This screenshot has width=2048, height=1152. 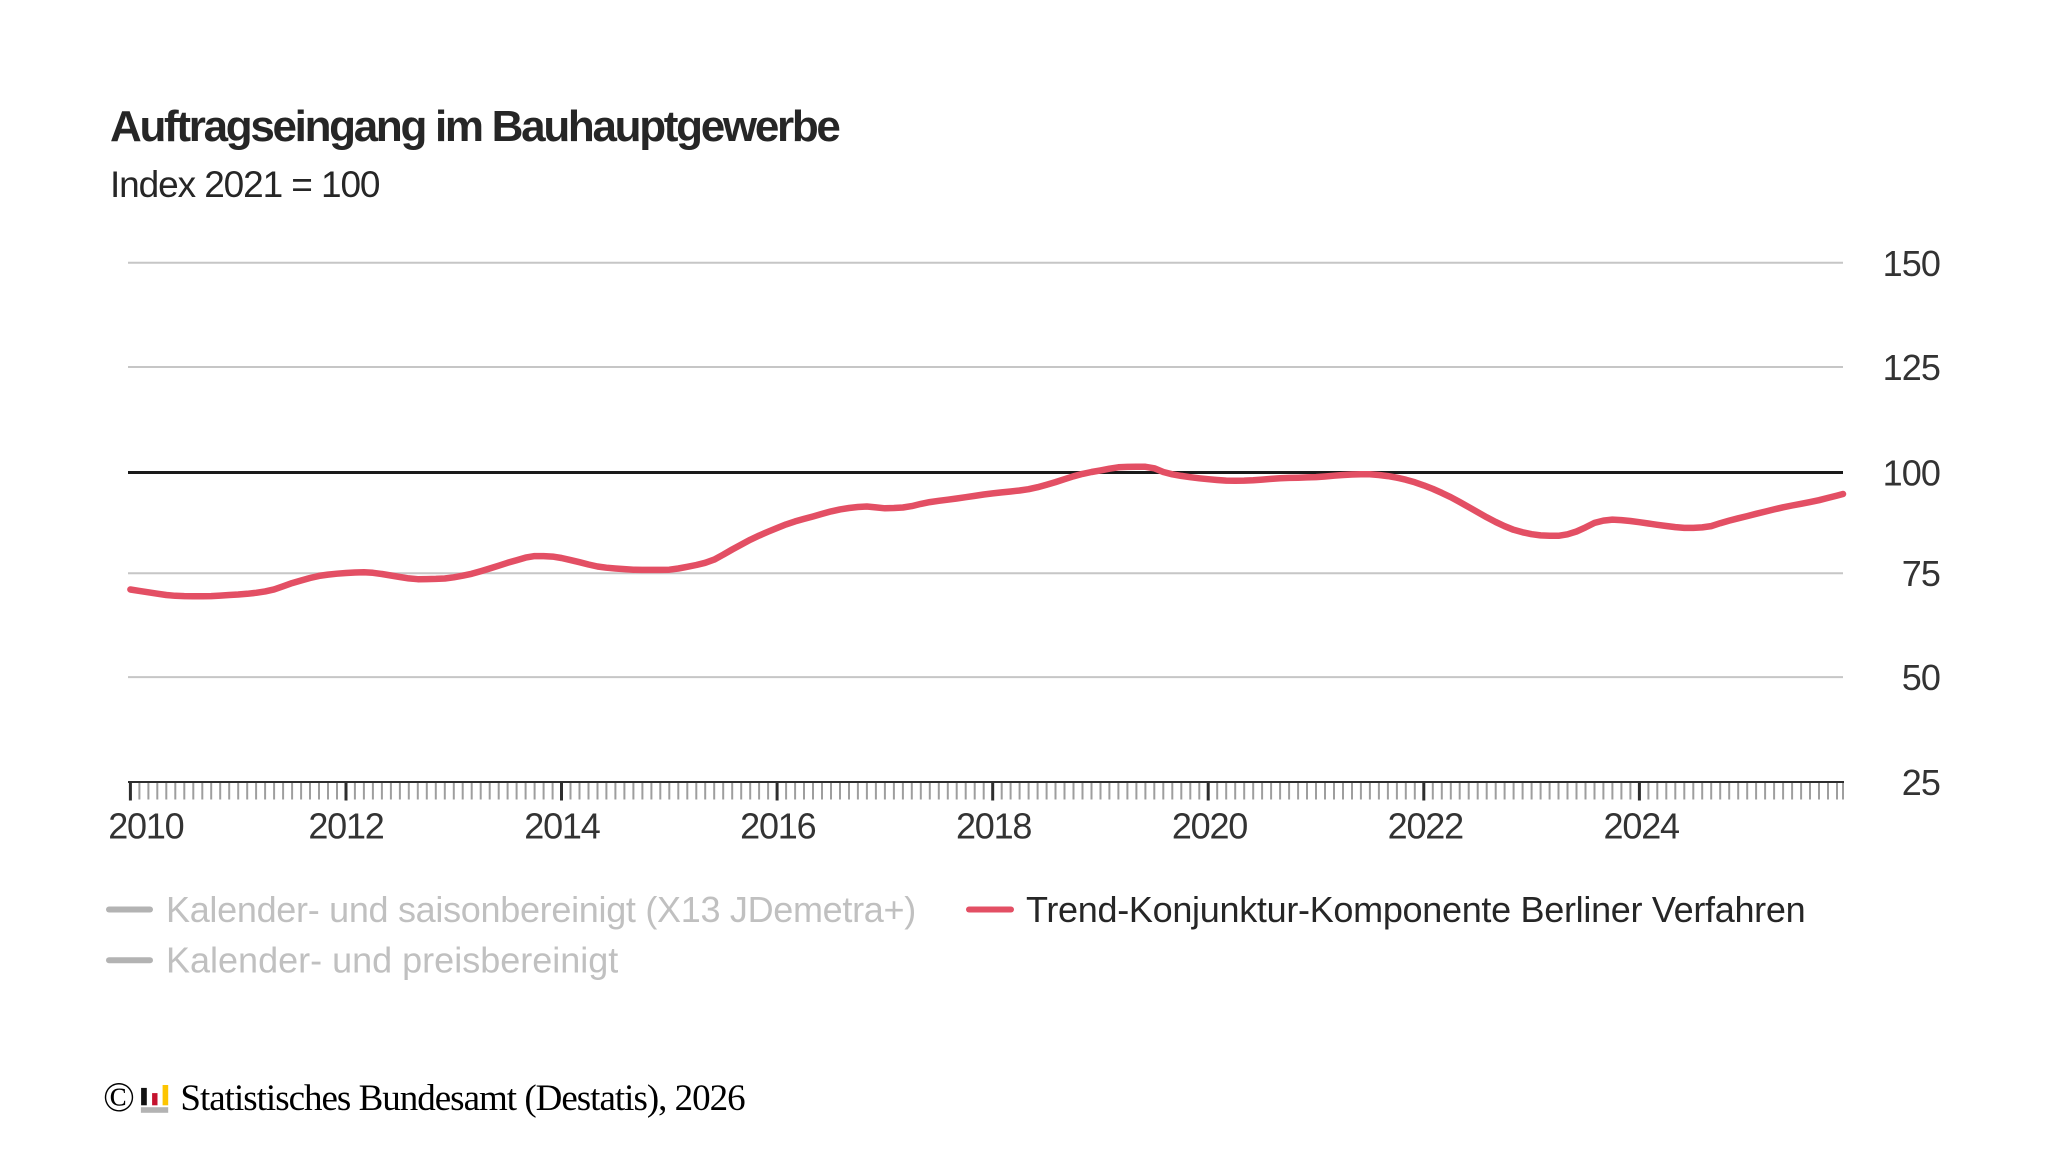 I want to click on svg-text: 2010, so click(x=145, y=826).